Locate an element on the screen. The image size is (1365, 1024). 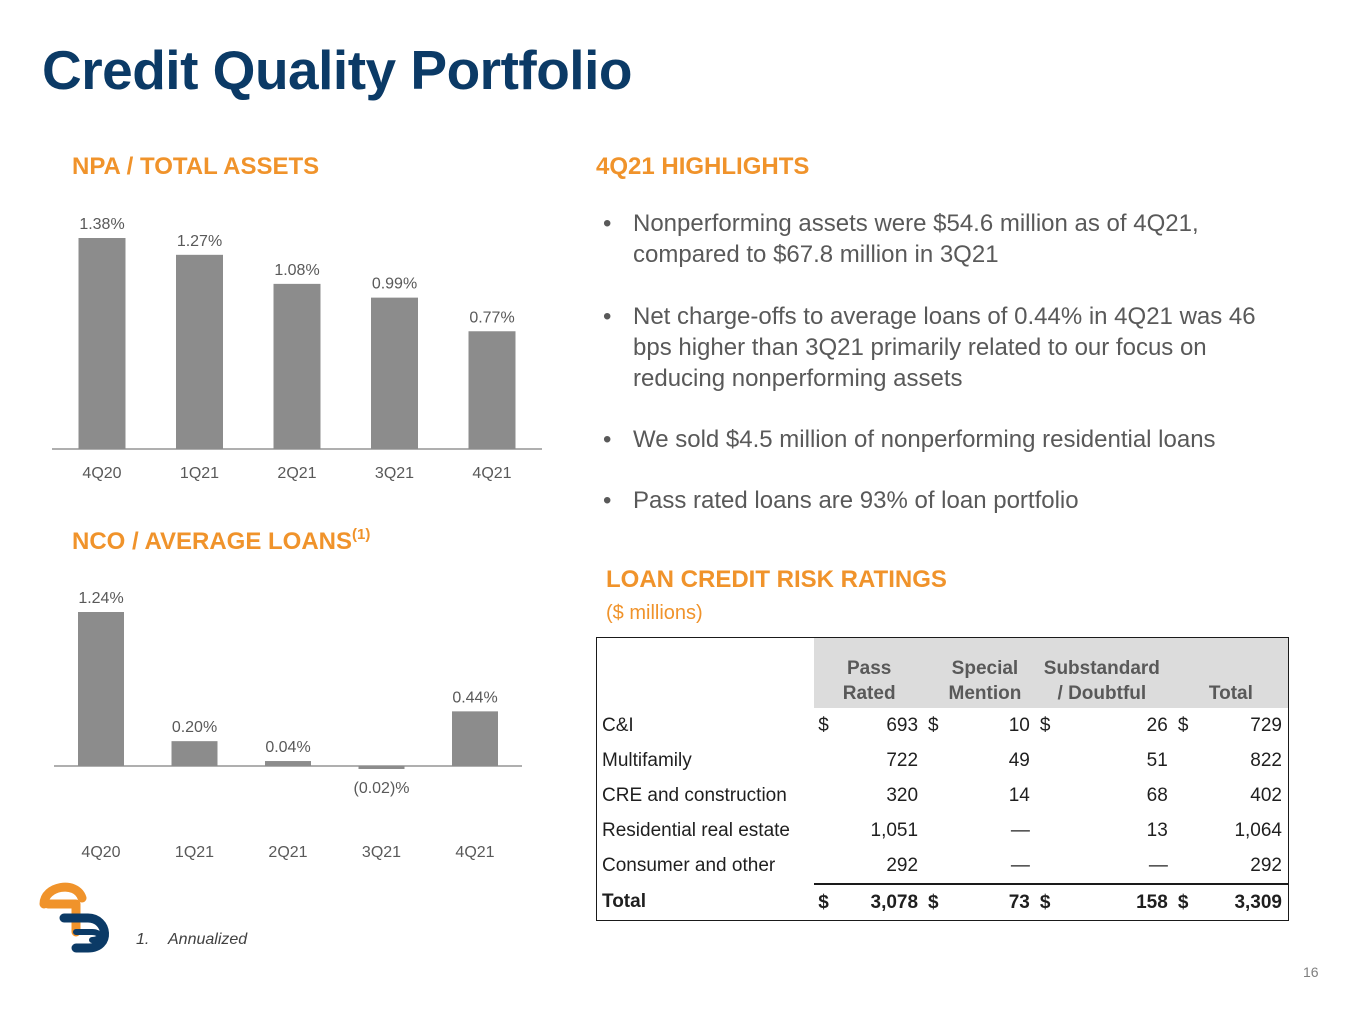
total-value: 402 is located at coordinates (1266, 795).